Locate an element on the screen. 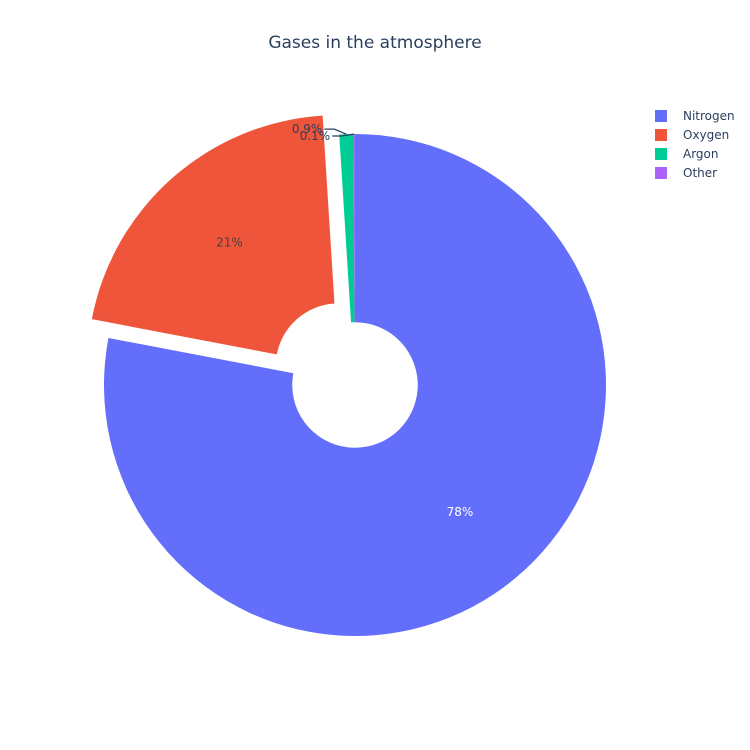 Image resolution: width=750 pixels, height=750 pixels. slice-oxygen is located at coordinates (213, 235).